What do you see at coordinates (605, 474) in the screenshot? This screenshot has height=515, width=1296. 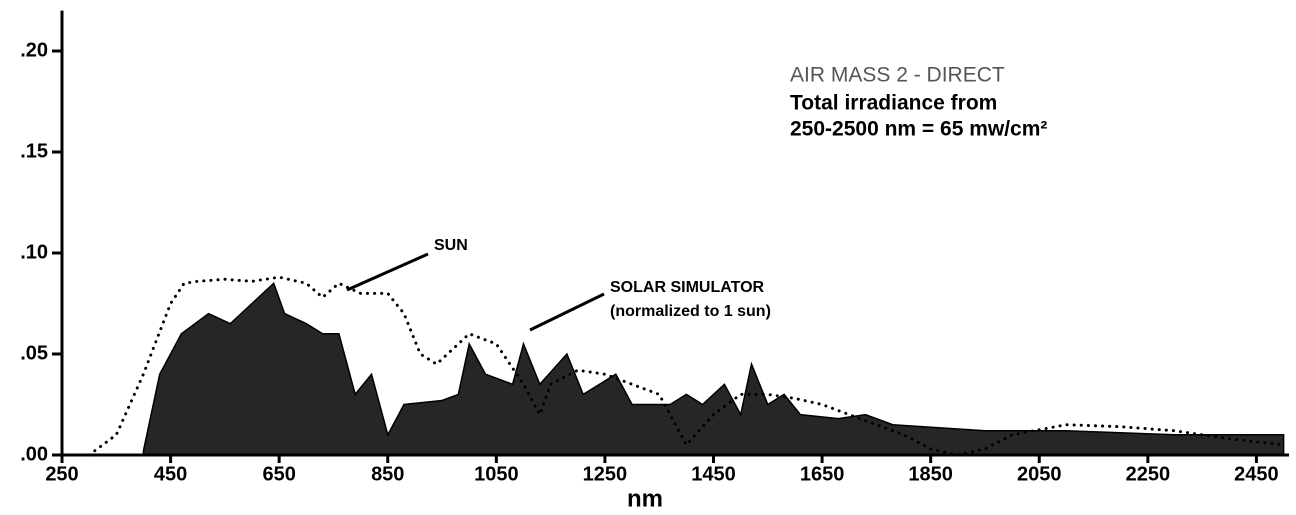 I see `x-tick-label: 1250` at bounding box center [605, 474].